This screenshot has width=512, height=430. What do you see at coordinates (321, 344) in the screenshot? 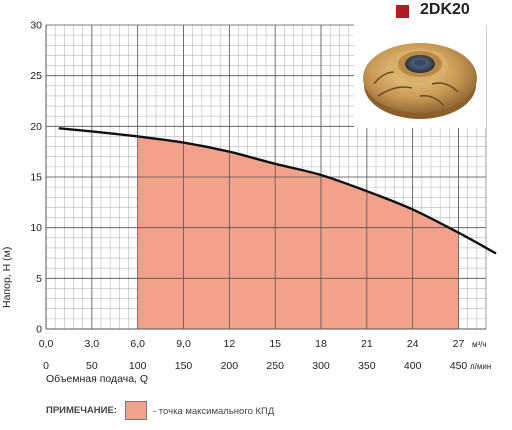
I see `x-tick-label-m3h: 18` at bounding box center [321, 344].